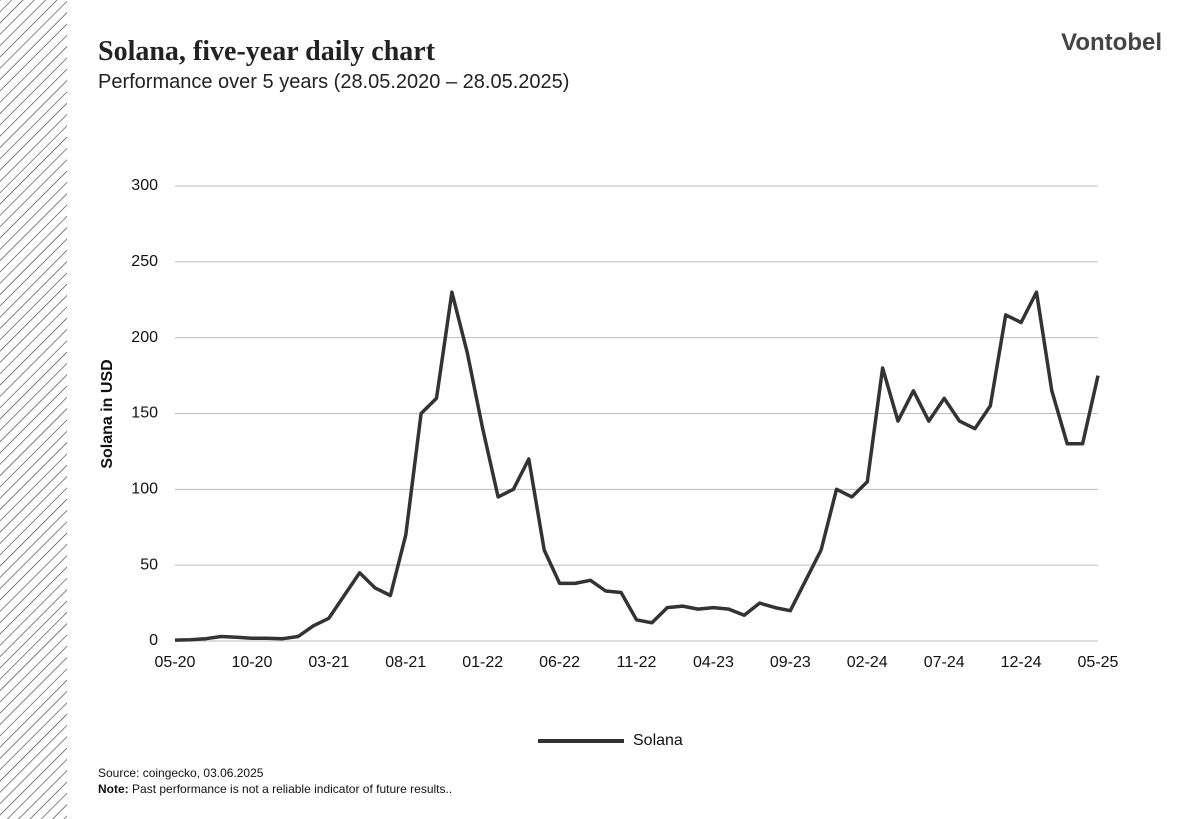  Describe the element at coordinates (267, 51) in the screenshot. I see `chart-title: Solana, five-year daily chart` at that location.